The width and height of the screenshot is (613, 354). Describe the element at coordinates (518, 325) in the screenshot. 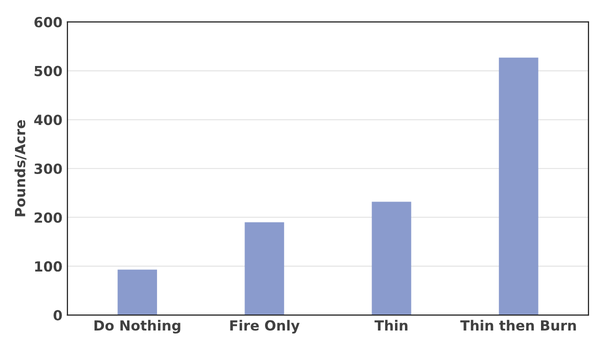

I see `x-tick-label: Thin then Burn` at that location.